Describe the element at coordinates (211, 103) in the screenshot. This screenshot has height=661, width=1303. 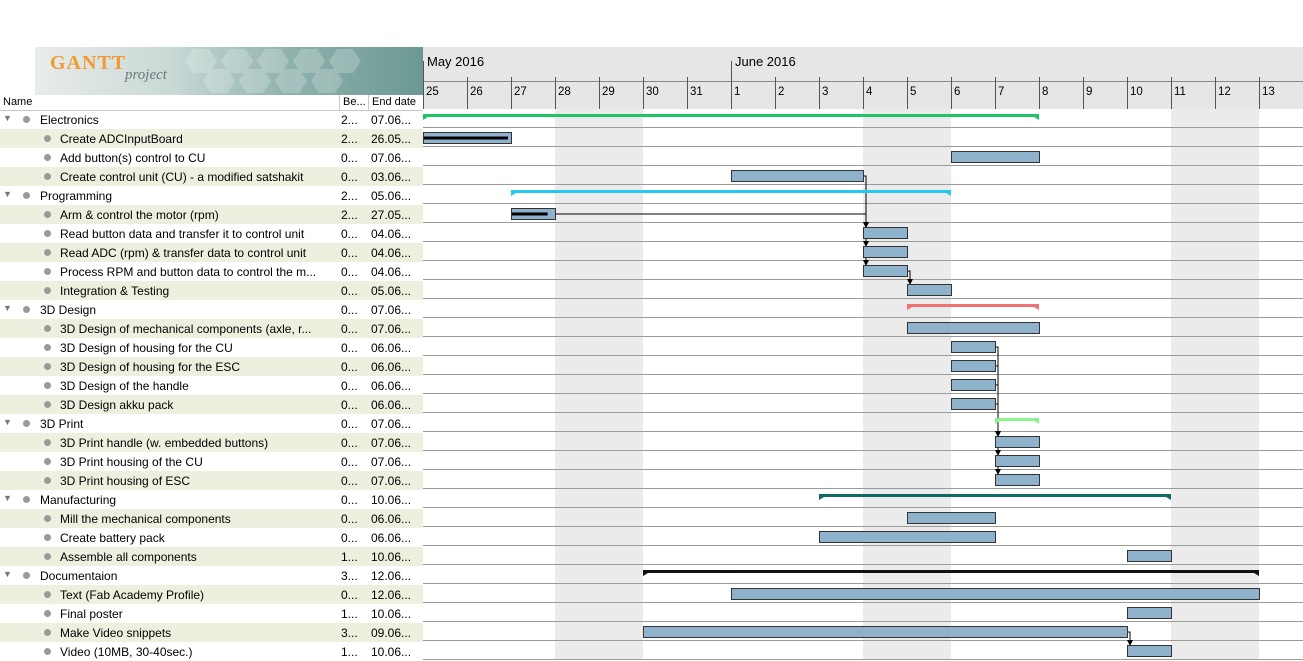
I see `task-tree-header: Name Be... End date` at that location.